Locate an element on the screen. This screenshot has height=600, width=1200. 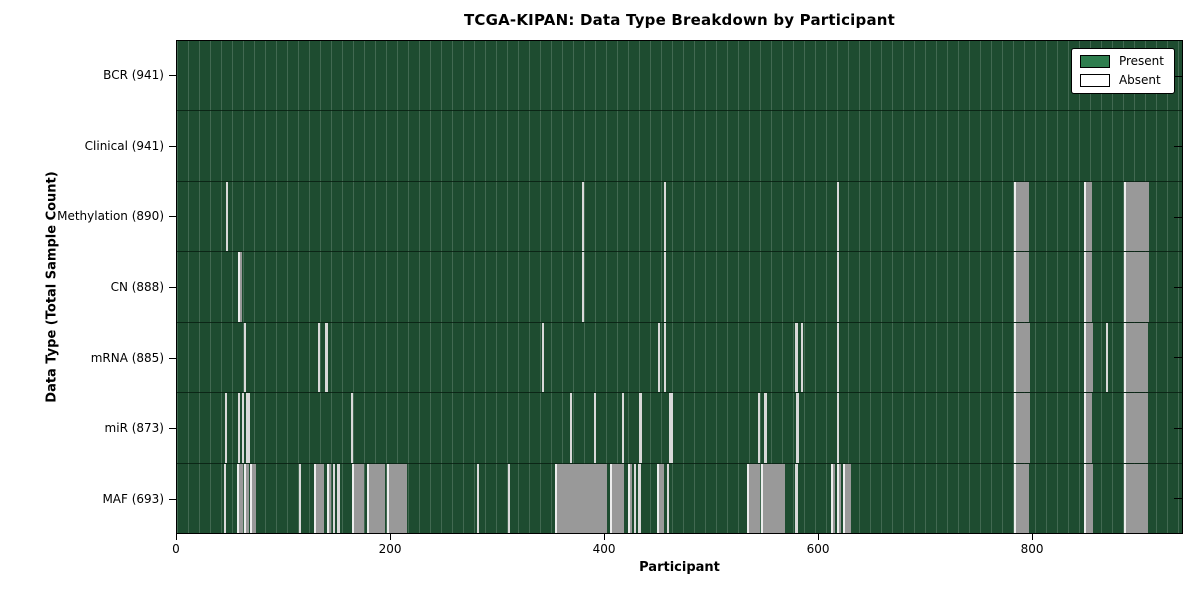
heatmap-row-bcr is located at coordinates (679, 76).